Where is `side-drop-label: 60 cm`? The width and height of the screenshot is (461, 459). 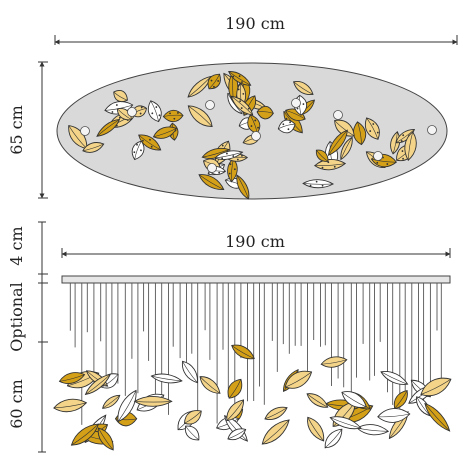
side-drop-label: 60 cm is located at coordinates (16, 404).